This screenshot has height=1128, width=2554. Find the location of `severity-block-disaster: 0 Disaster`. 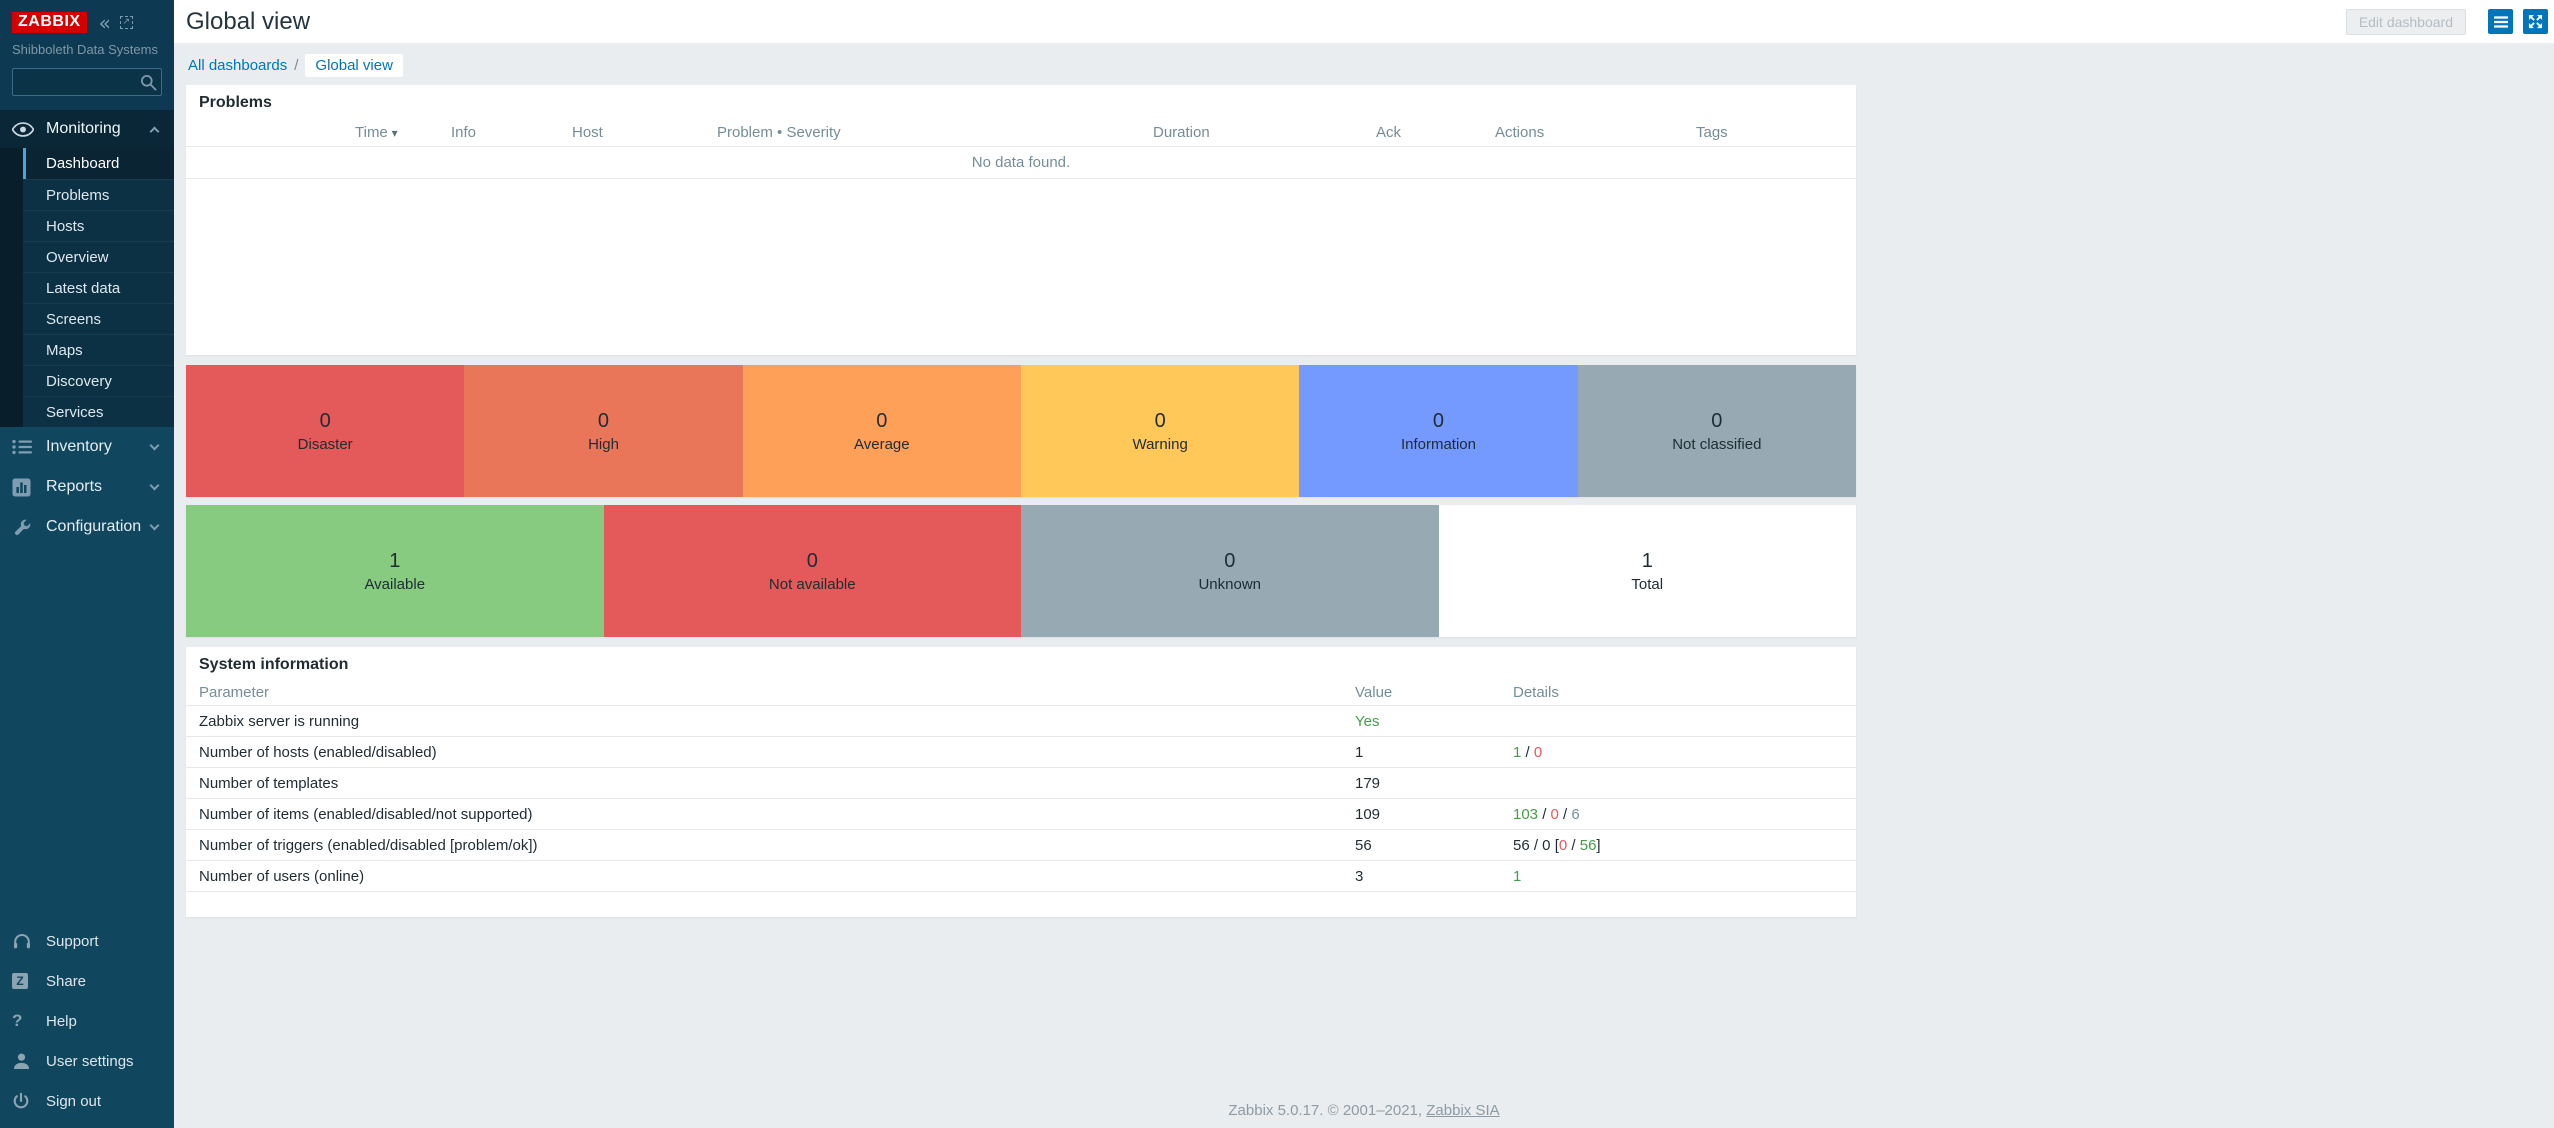

severity-block-disaster: 0 Disaster is located at coordinates (325, 431).